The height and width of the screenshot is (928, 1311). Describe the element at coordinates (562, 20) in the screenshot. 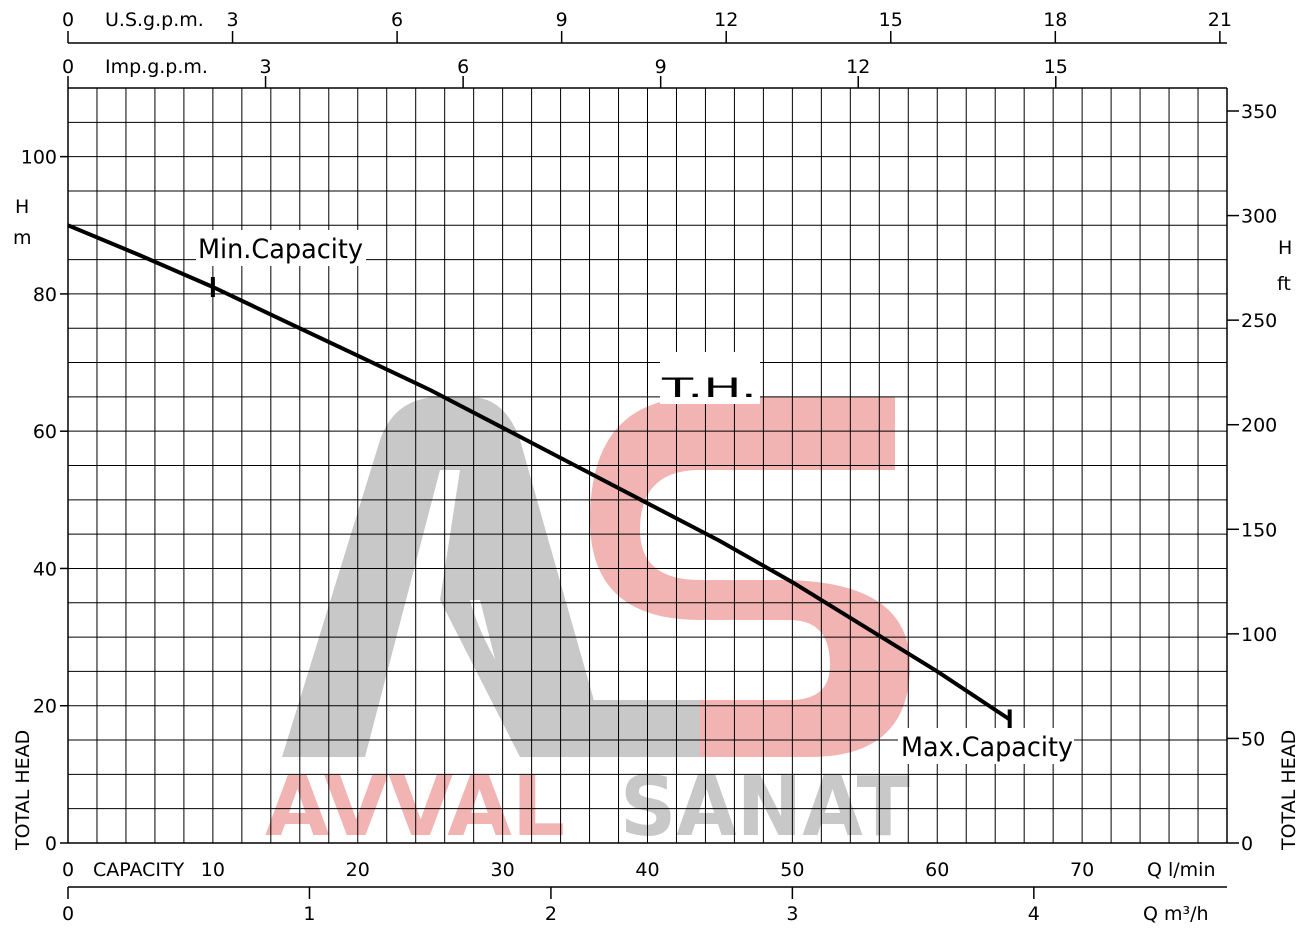

I see `usgpm-tick-label: 9` at that location.